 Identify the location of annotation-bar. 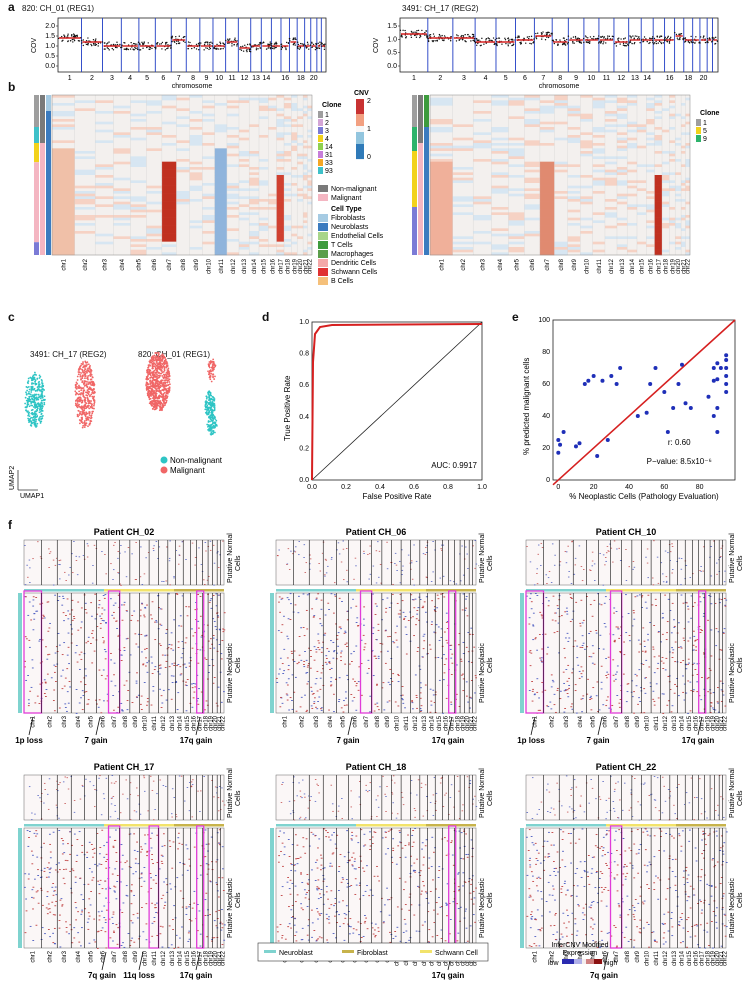
(420, 119).